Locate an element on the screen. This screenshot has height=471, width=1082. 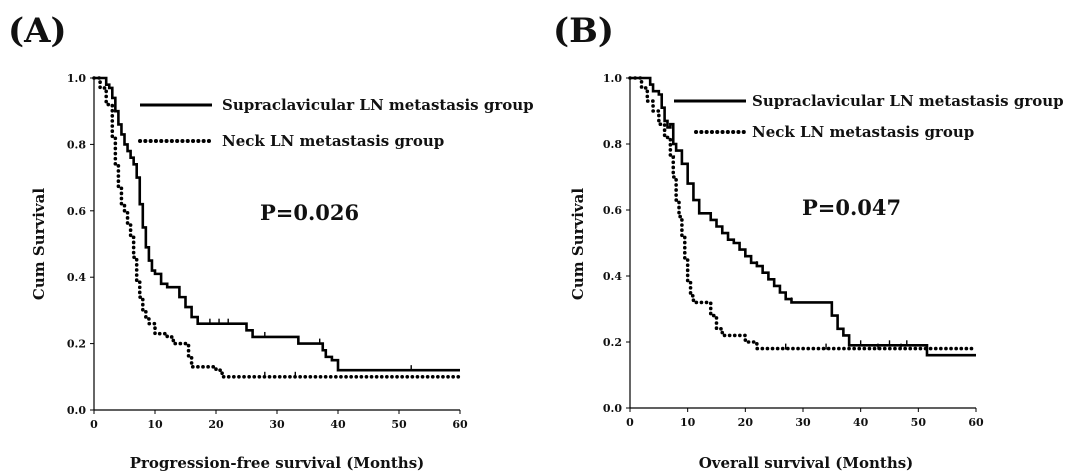
panel-a-x-tick-label: 0 is located at coordinates (94, 424).